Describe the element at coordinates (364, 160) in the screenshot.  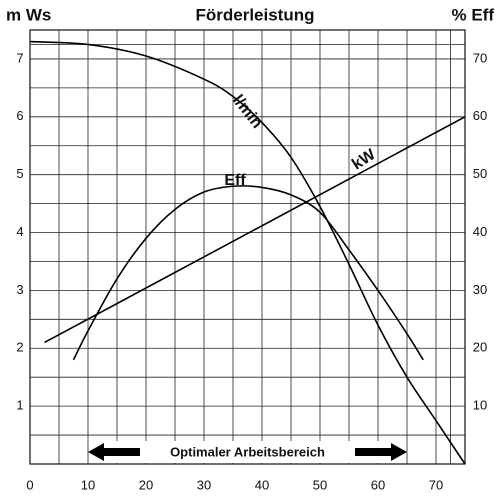
I see `curve-label: kW` at that location.